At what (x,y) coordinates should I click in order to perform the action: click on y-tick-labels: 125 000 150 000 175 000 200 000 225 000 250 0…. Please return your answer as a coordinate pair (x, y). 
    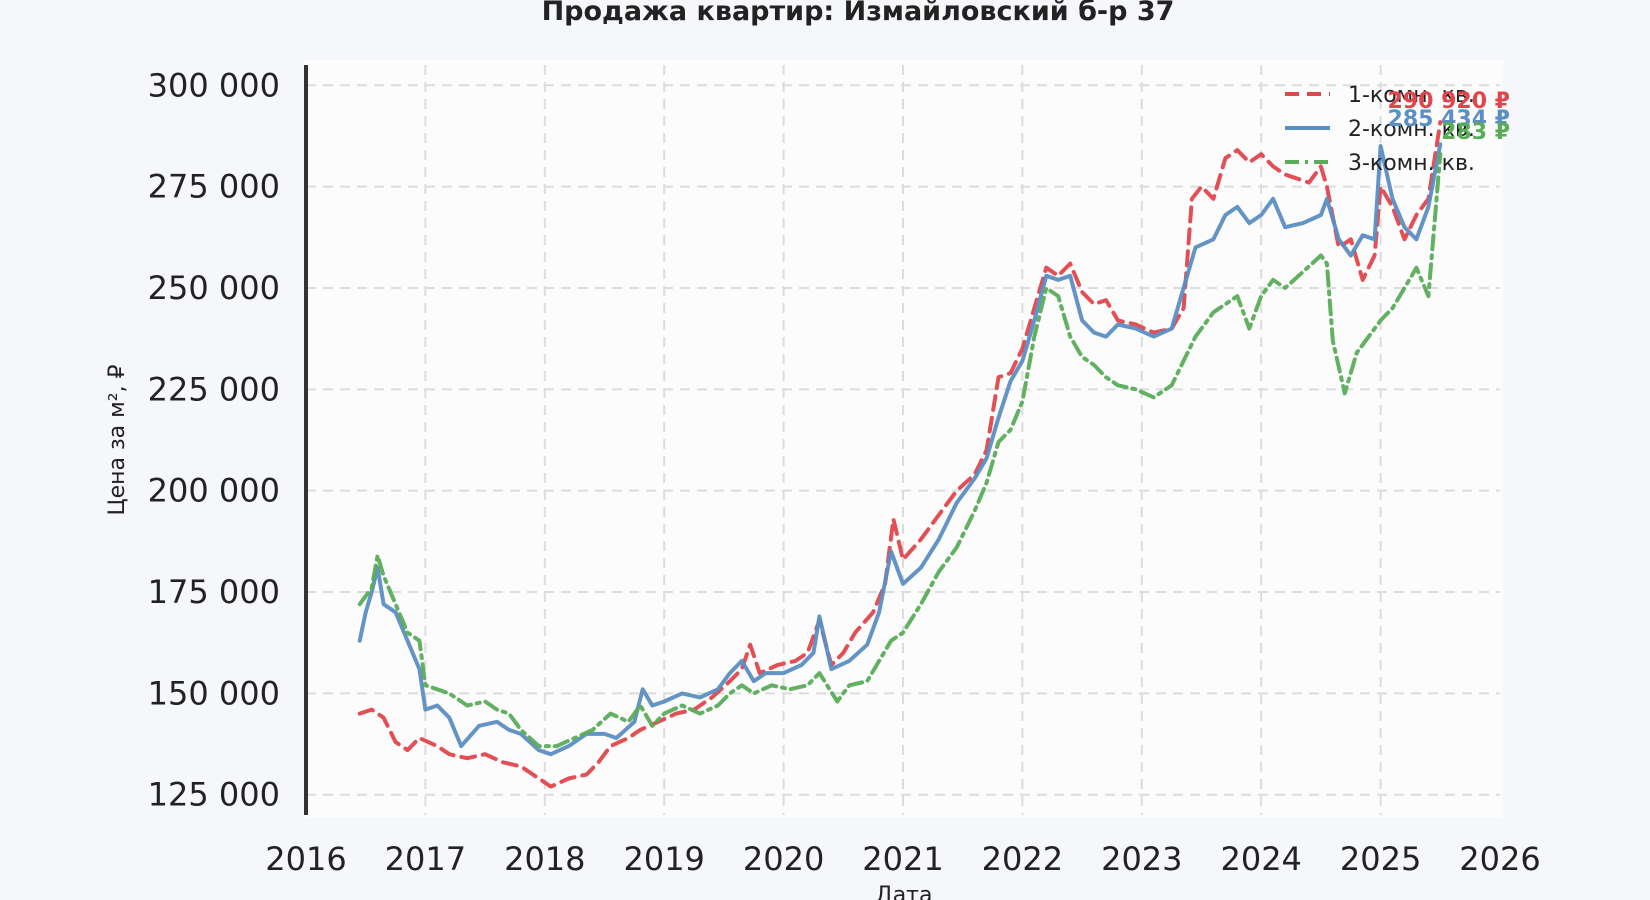
    Looking at the image, I should click on (214, 439).